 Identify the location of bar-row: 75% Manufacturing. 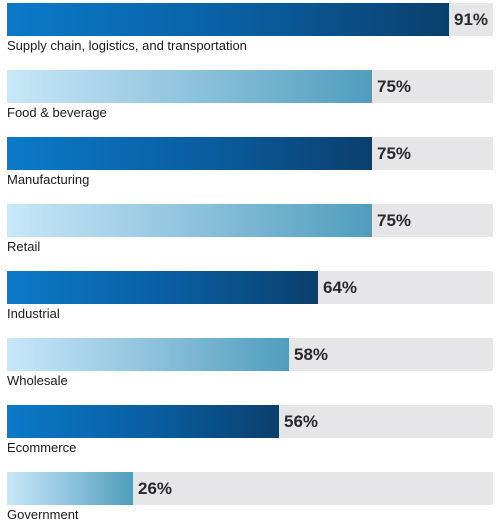
(250, 167).